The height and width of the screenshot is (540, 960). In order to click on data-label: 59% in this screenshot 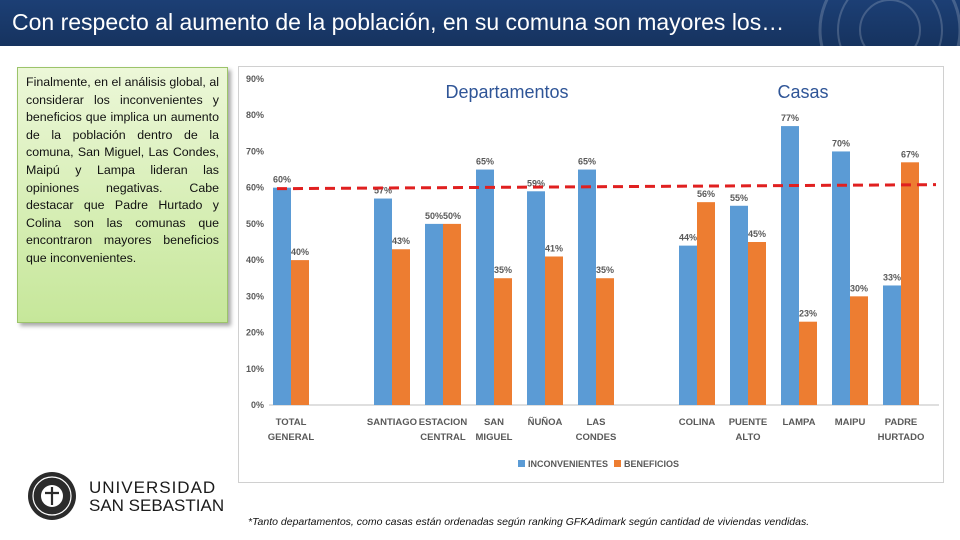, I will do `click(536, 183)`.